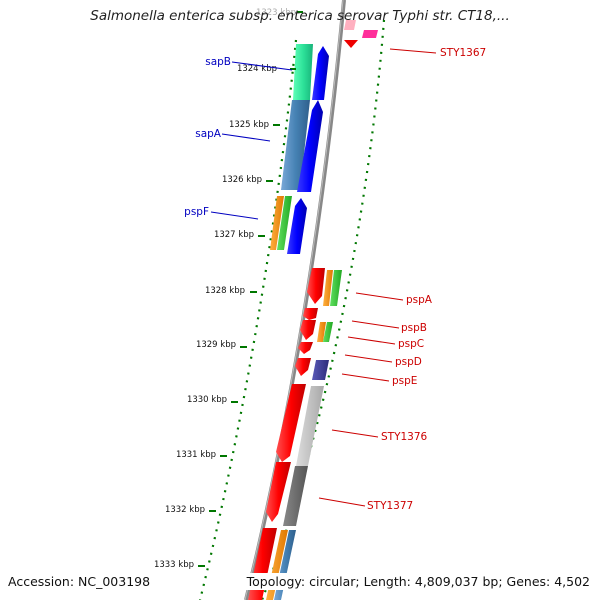  Describe the element at coordinates (234, 235) in the screenshot. I see `tick-label: 1327 kbp` at that location.